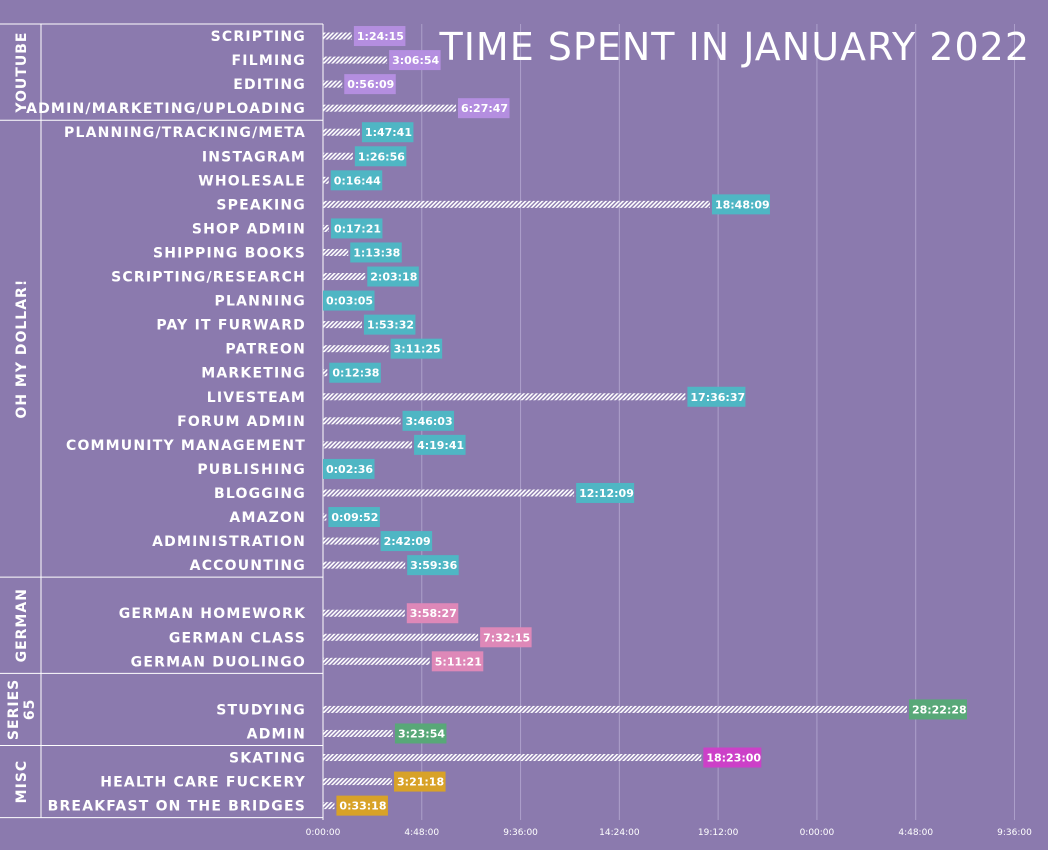 This screenshot has width=1048, height=850. I want to click on bar-pay-it-furward, so click(342, 325).